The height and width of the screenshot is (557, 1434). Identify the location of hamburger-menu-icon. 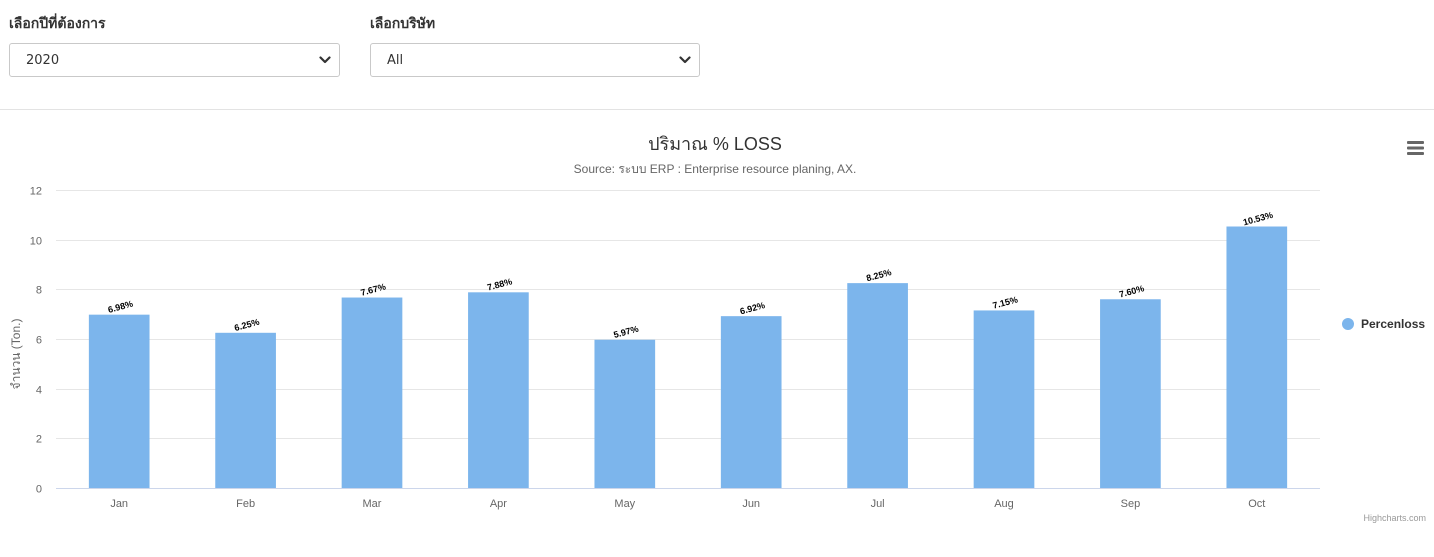
(1415, 148).